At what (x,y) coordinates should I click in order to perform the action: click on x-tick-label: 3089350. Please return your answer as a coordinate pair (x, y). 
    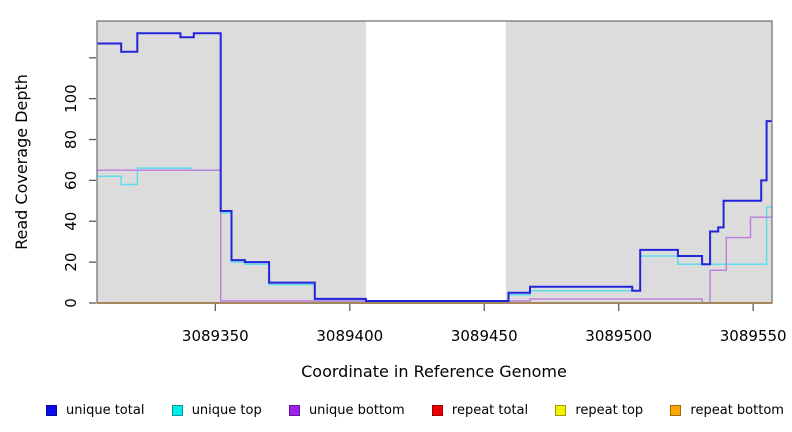
    Looking at the image, I should click on (215, 336).